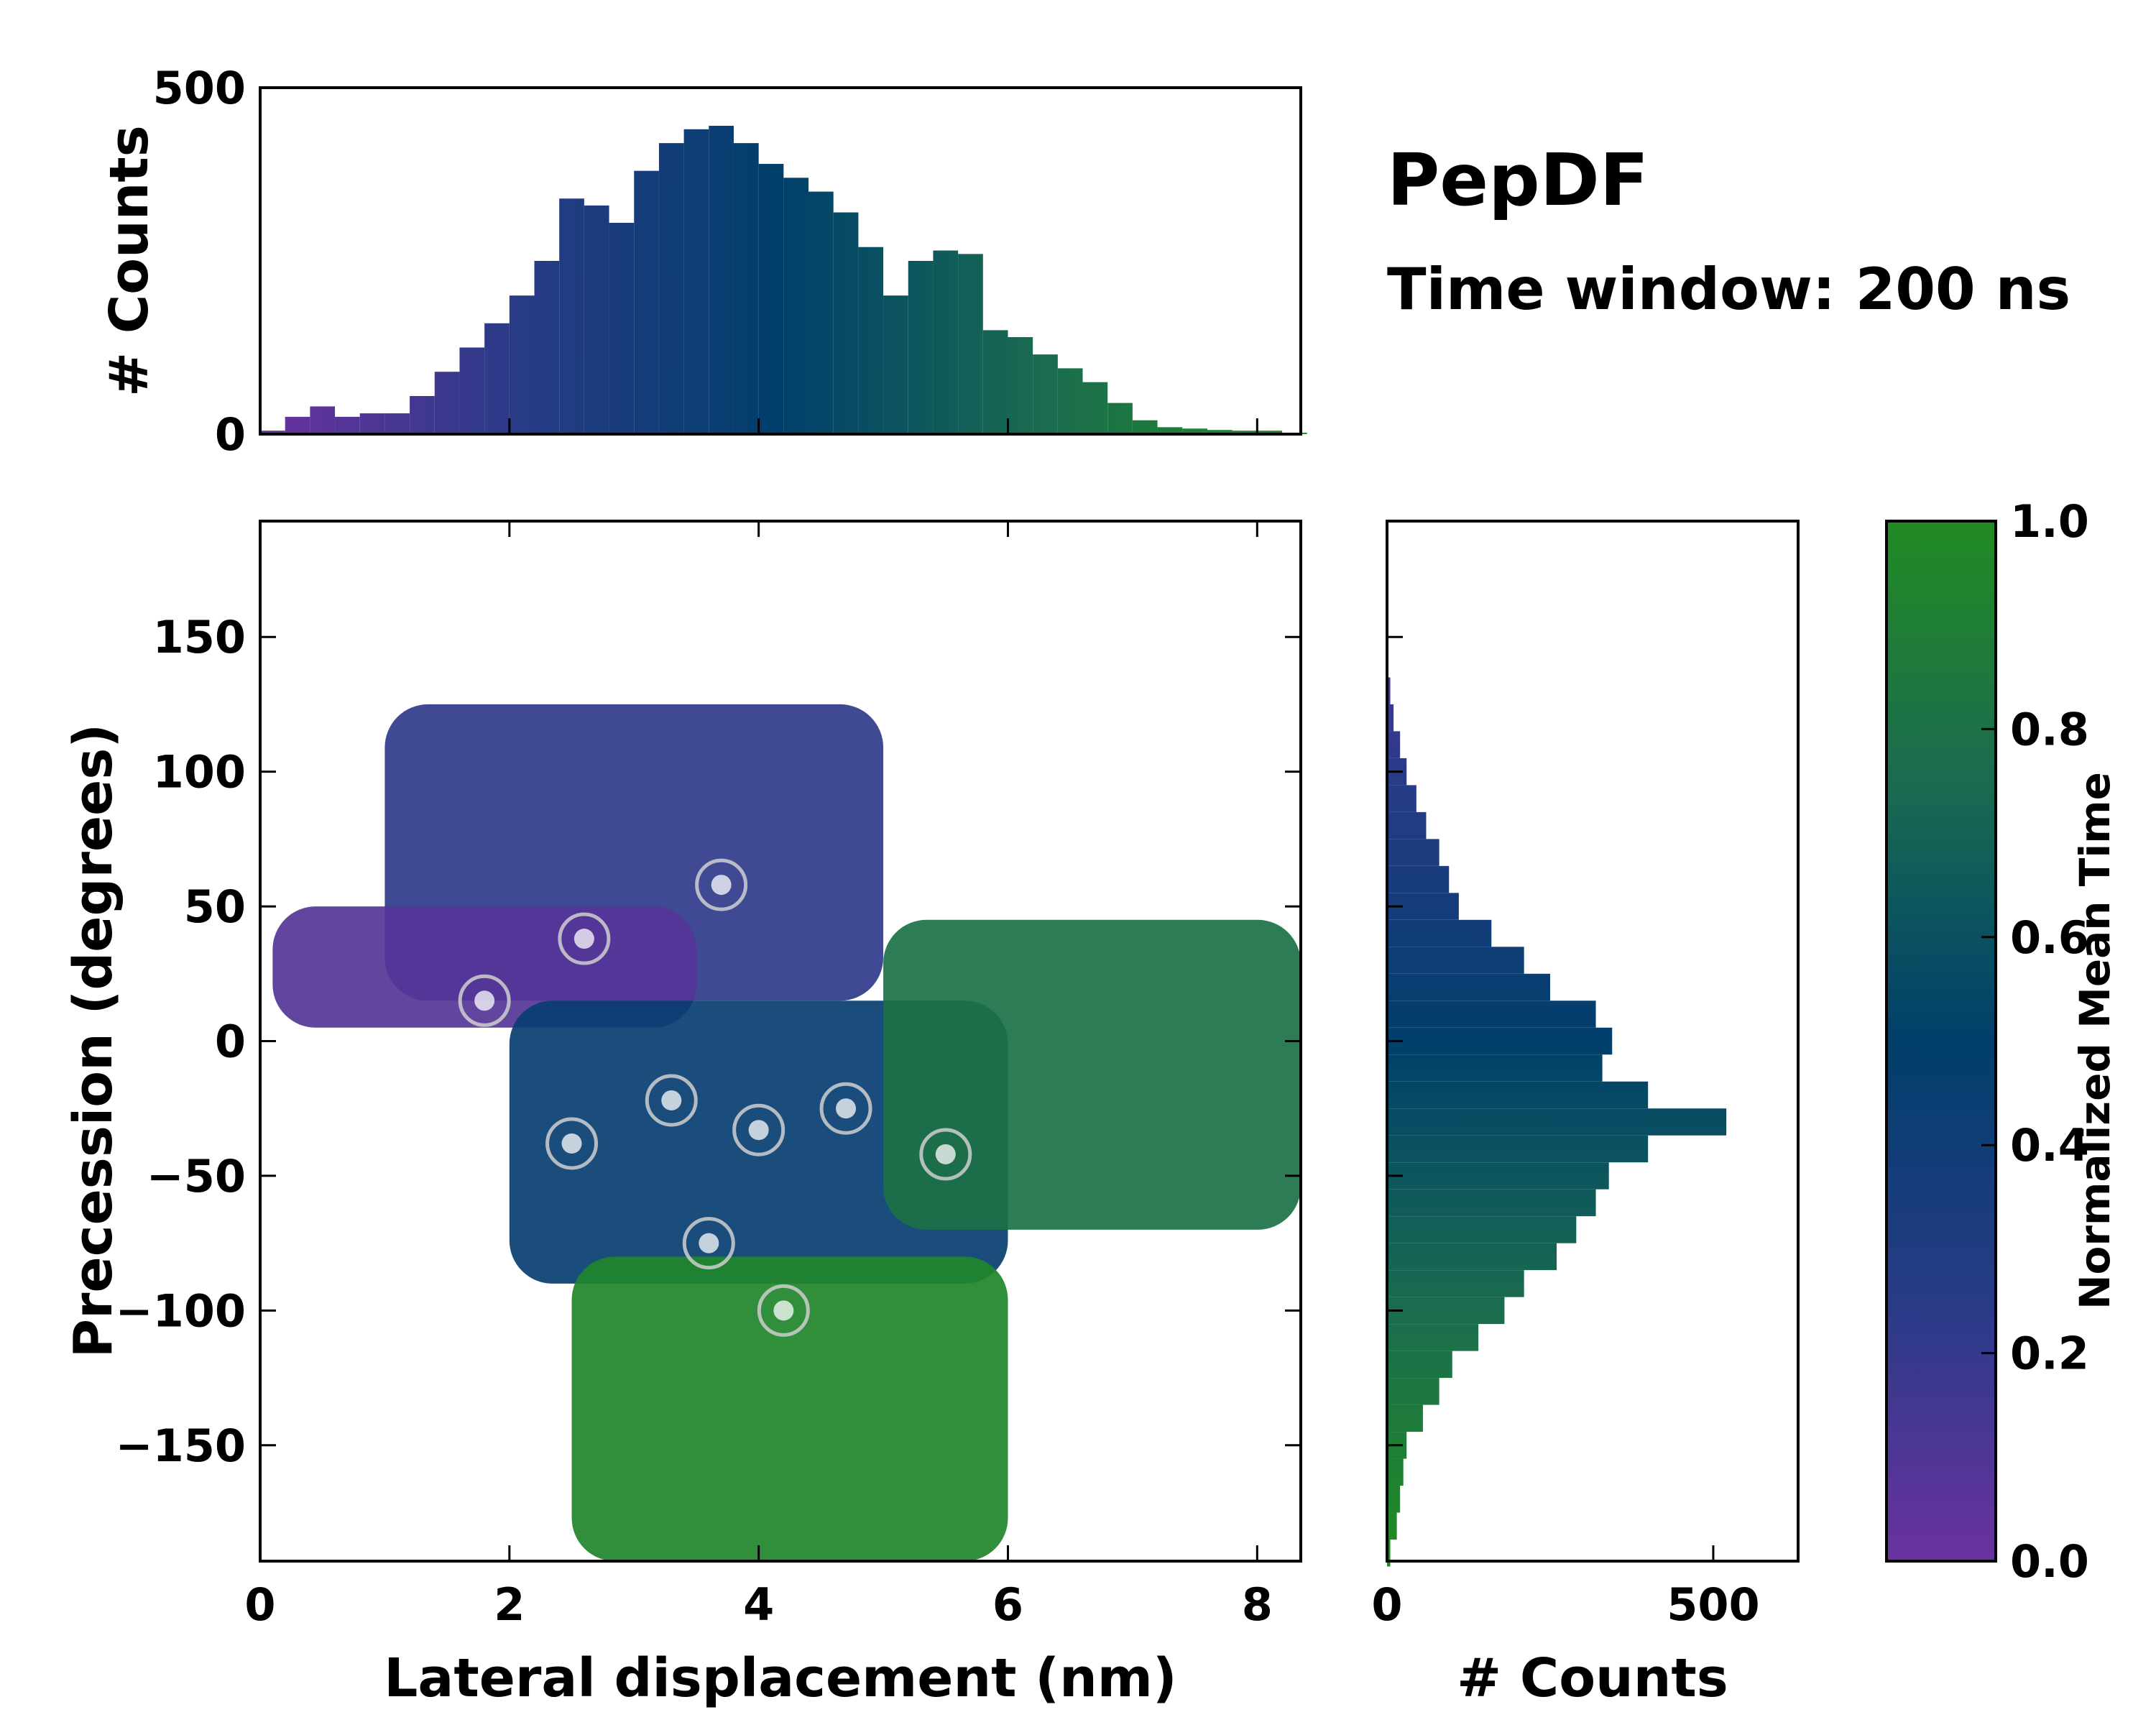 The image size is (2156, 1725). I want to click on heatmap-ytick-label: 0, so click(230, 1042).